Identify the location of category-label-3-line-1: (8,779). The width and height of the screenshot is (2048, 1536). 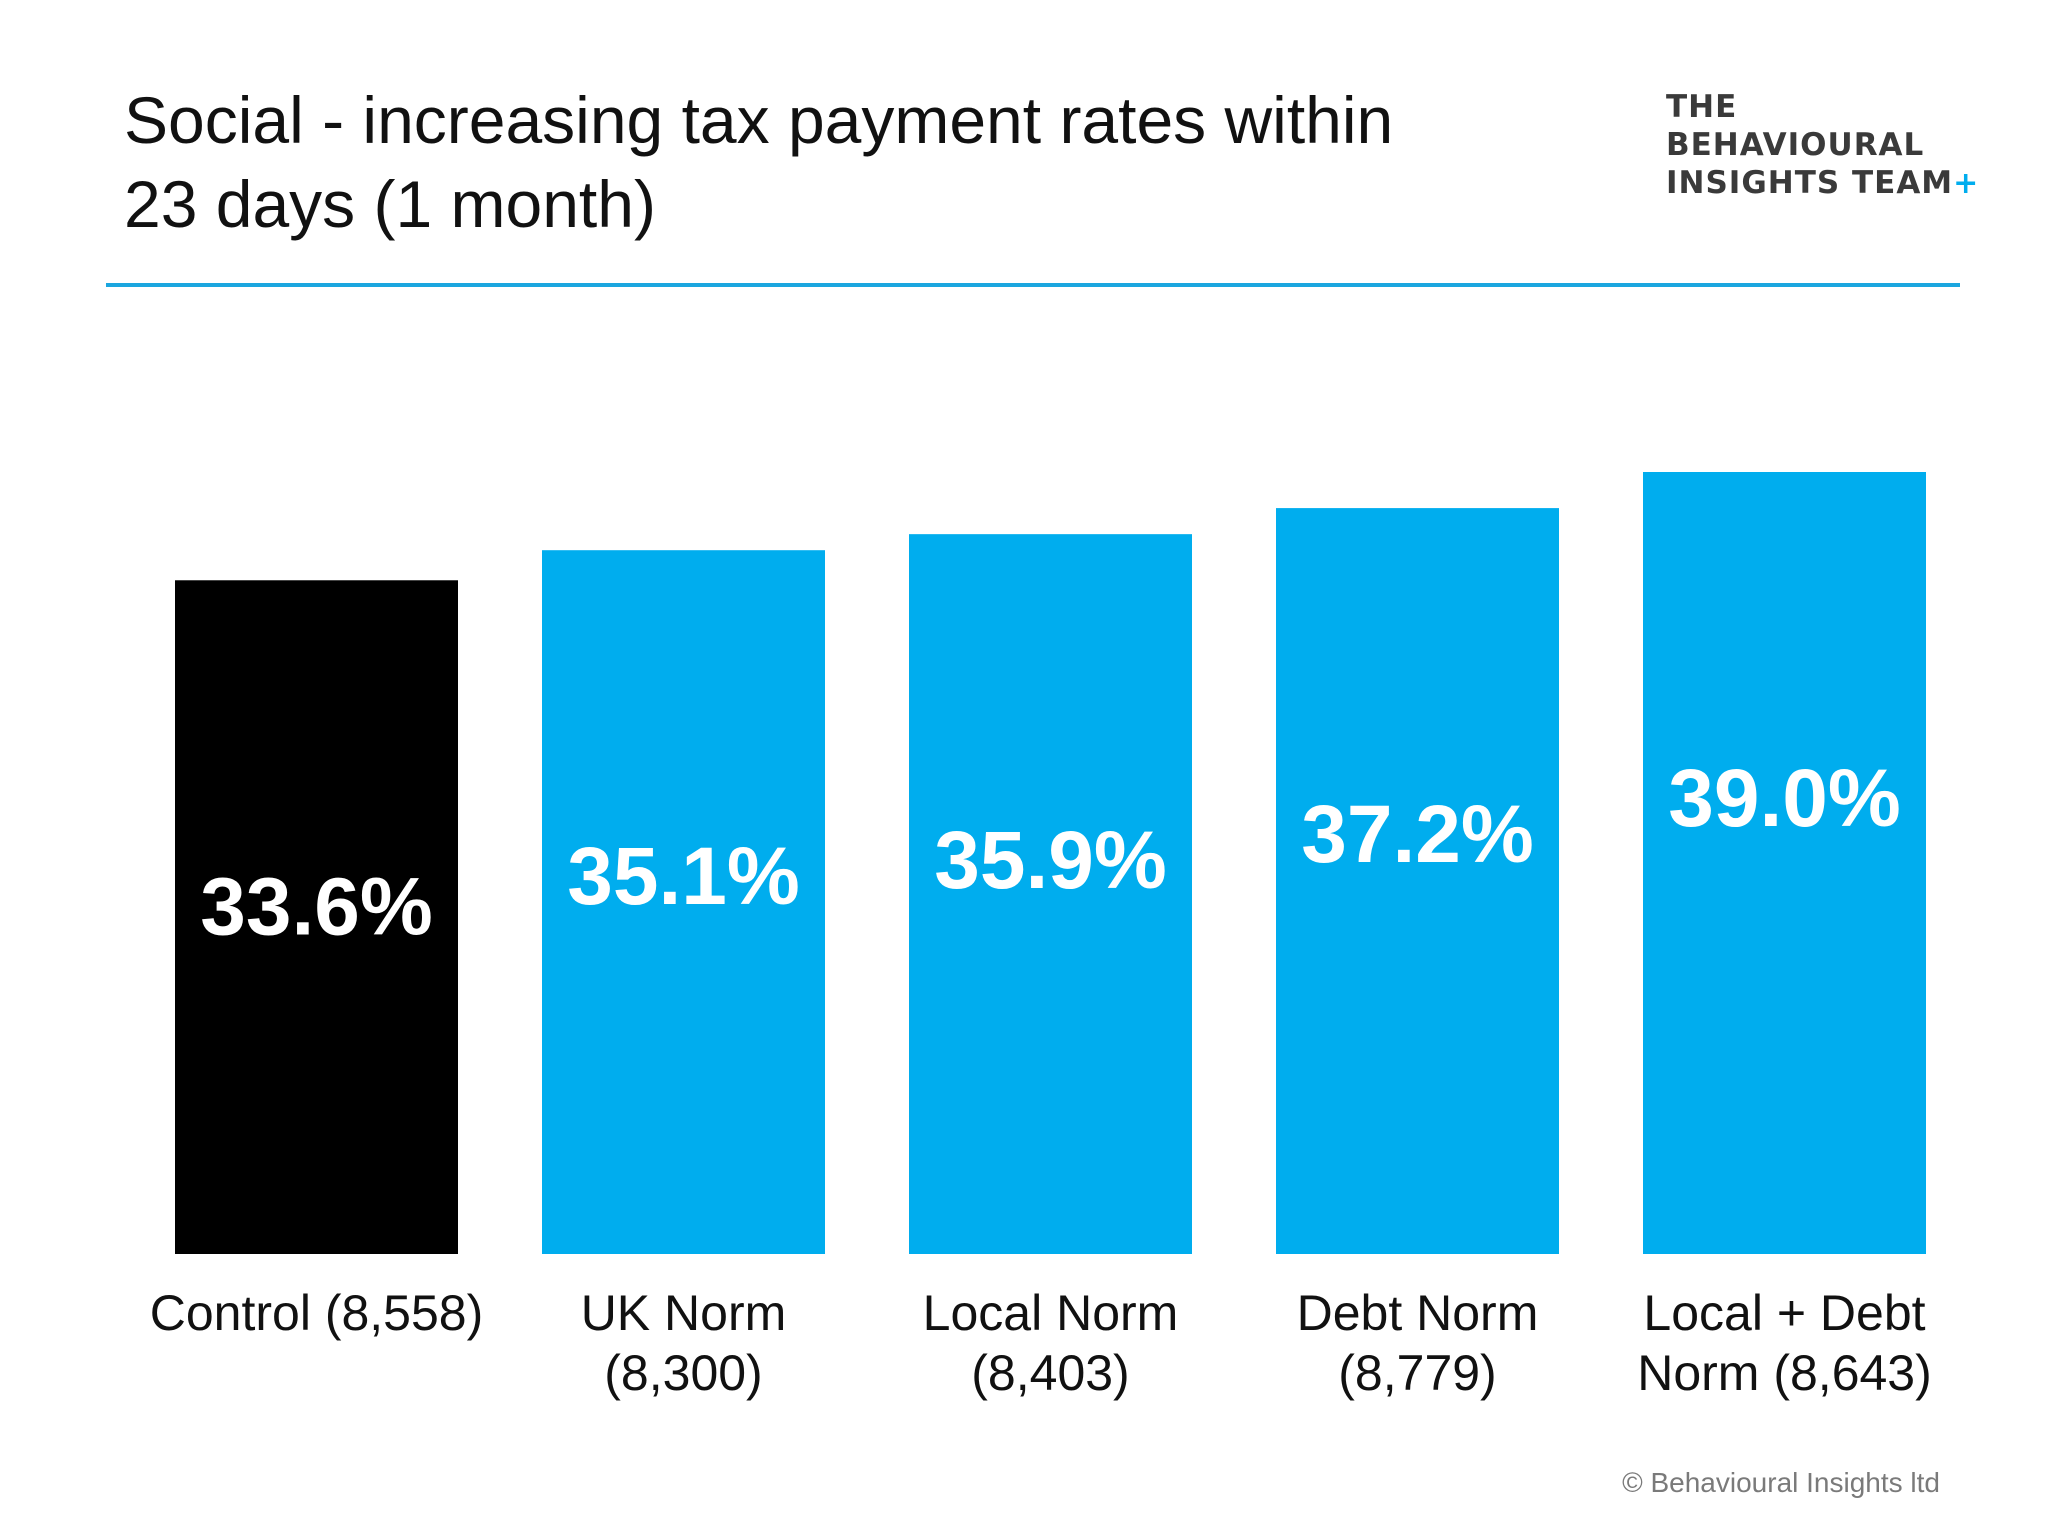
(1417, 1373).